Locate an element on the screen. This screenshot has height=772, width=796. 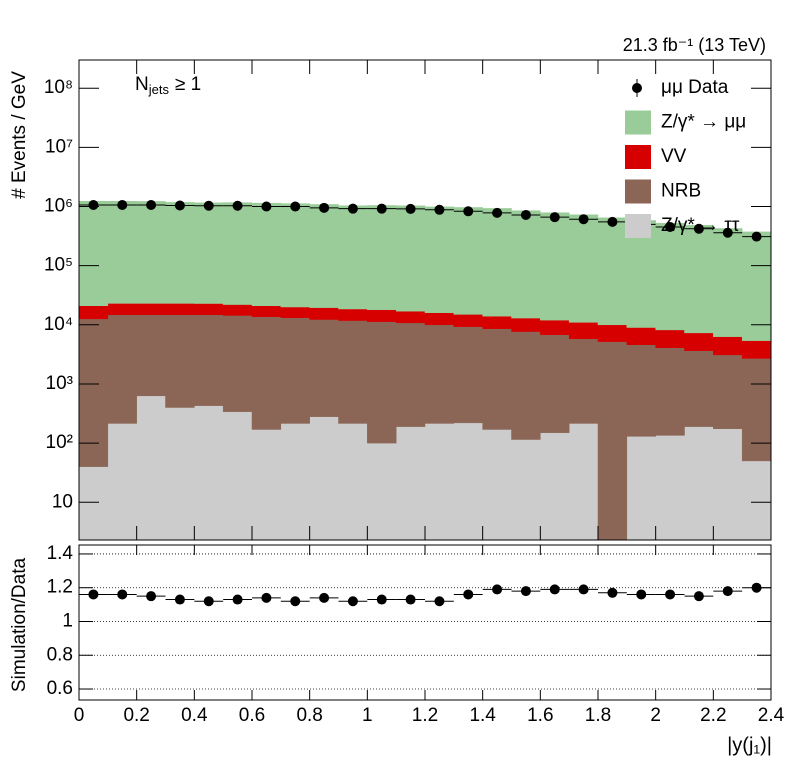
y-tick-label: 10⁴ is located at coordinates (58, 324).